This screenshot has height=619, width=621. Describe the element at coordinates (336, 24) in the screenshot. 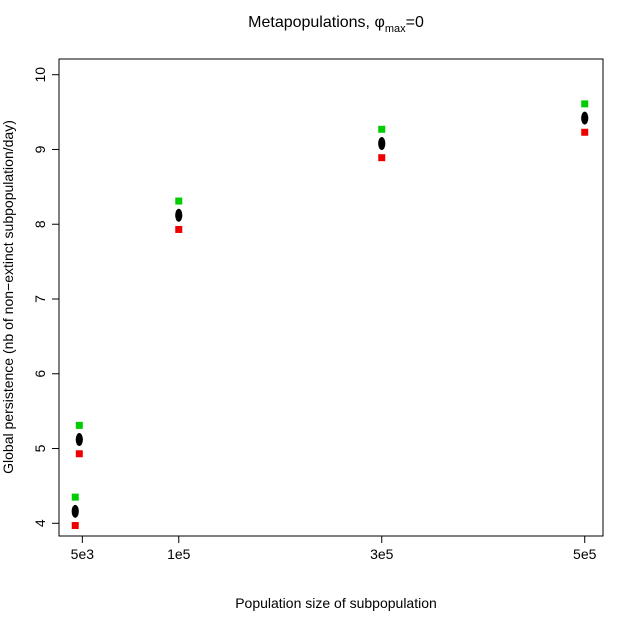

I see `chart-title: Metapopulations, φmax=0` at that location.